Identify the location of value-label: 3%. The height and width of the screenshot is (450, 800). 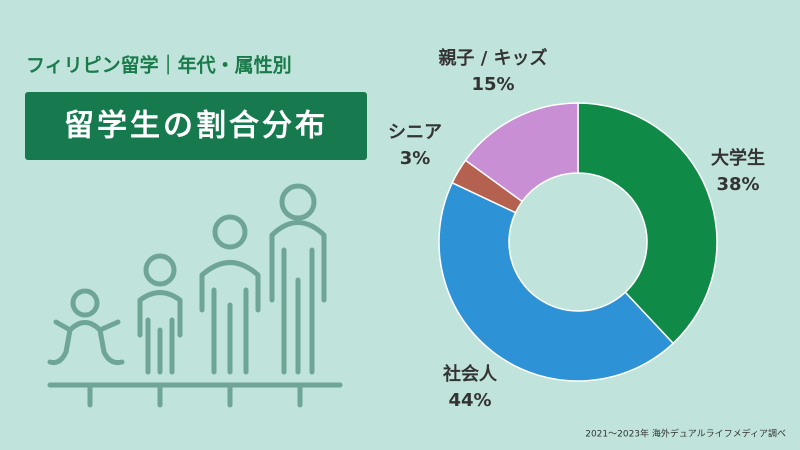
(415, 158).